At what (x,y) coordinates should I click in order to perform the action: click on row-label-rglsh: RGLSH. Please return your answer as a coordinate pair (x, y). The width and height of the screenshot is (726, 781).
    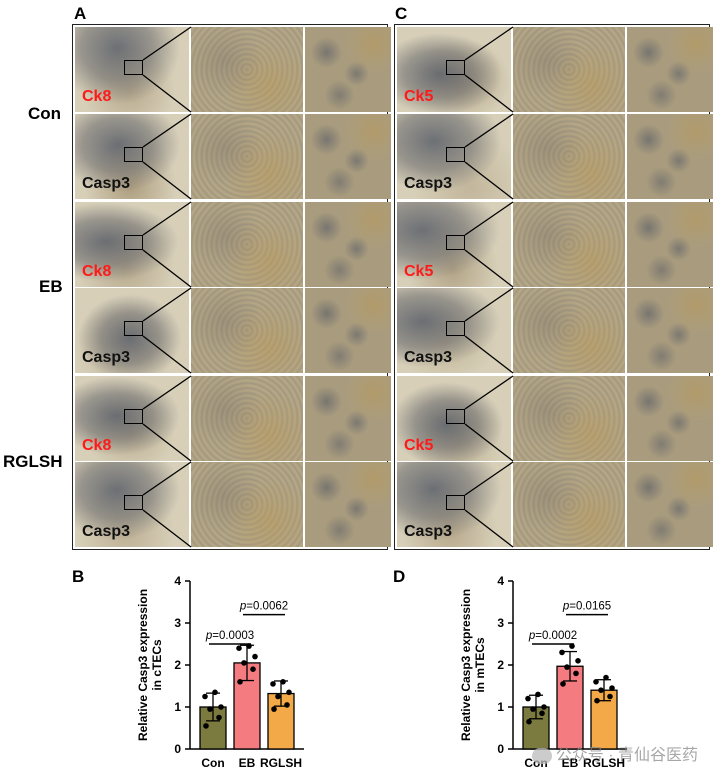
    Looking at the image, I should click on (33, 461).